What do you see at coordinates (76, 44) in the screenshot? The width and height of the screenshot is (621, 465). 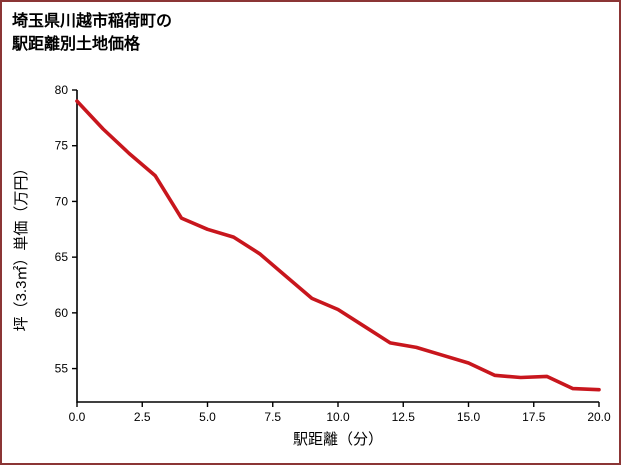 I see `chart-title-line2: 駅距離別土地価格` at bounding box center [76, 44].